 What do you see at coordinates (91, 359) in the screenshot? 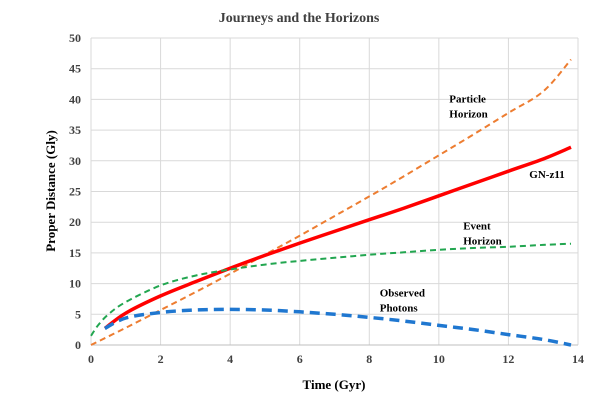
I see `x-tick-label: 0` at bounding box center [91, 359].